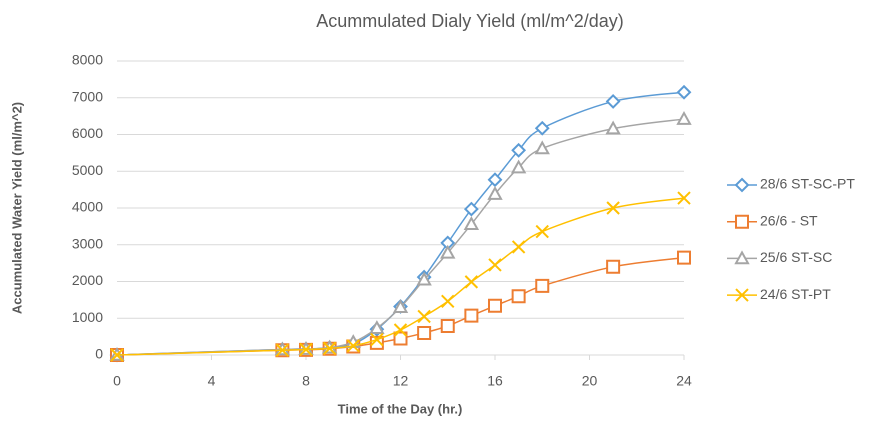  I want to click on legend-label: 24/6 ST-PT, so click(795, 294).